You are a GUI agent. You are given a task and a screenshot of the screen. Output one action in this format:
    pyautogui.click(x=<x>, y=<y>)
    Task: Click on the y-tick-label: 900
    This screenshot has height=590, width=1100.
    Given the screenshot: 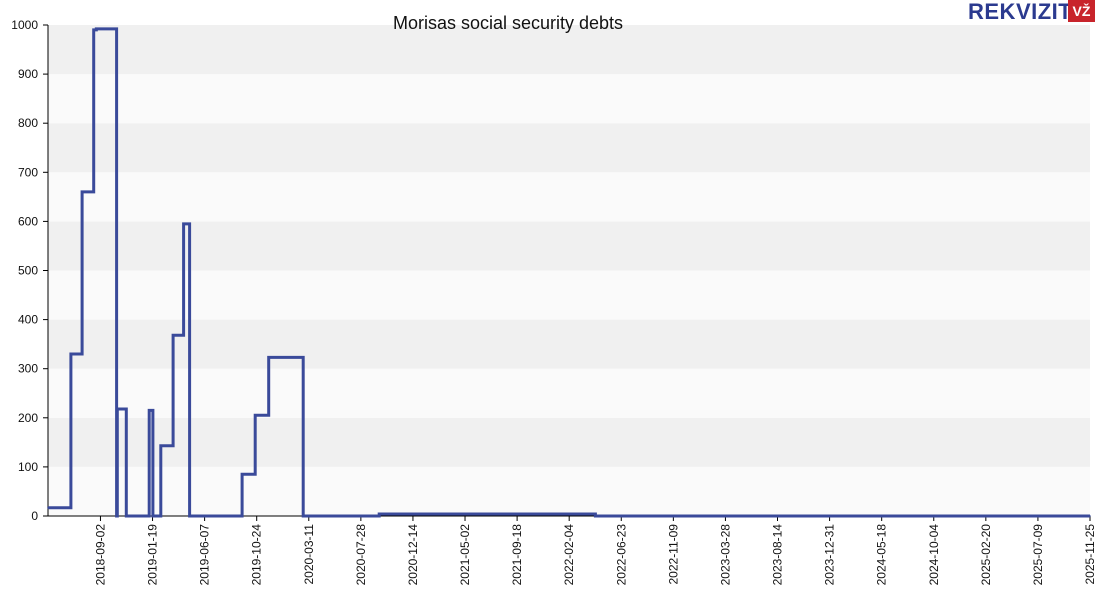 What is the action you would take?
    pyautogui.click(x=28, y=74)
    